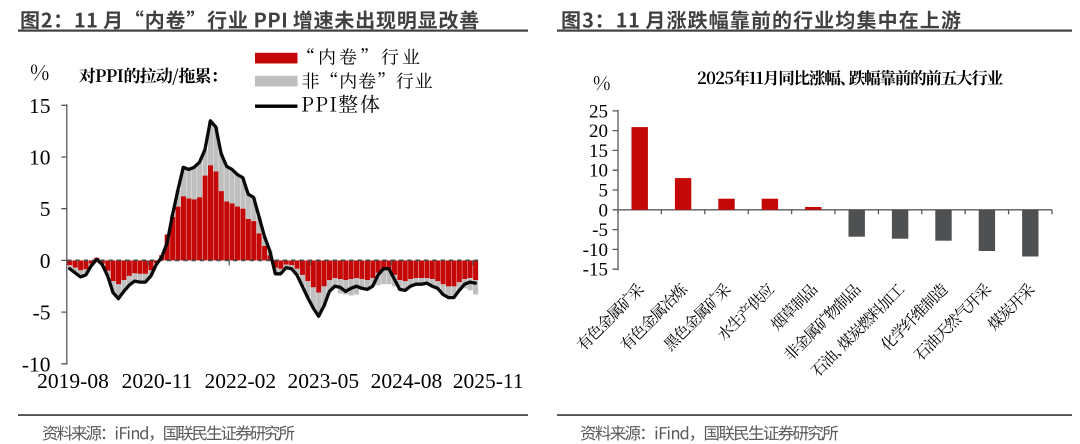 The width and height of the screenshot is (1080, 444). I want to click on svg-text: -15, so click(595, 270).